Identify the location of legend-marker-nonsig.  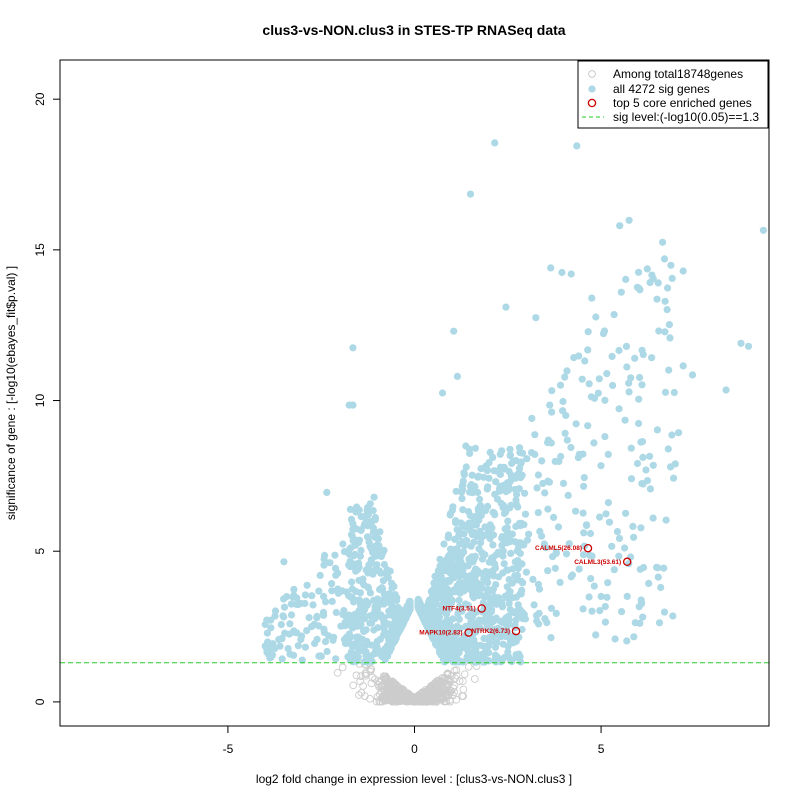
(592, 74).